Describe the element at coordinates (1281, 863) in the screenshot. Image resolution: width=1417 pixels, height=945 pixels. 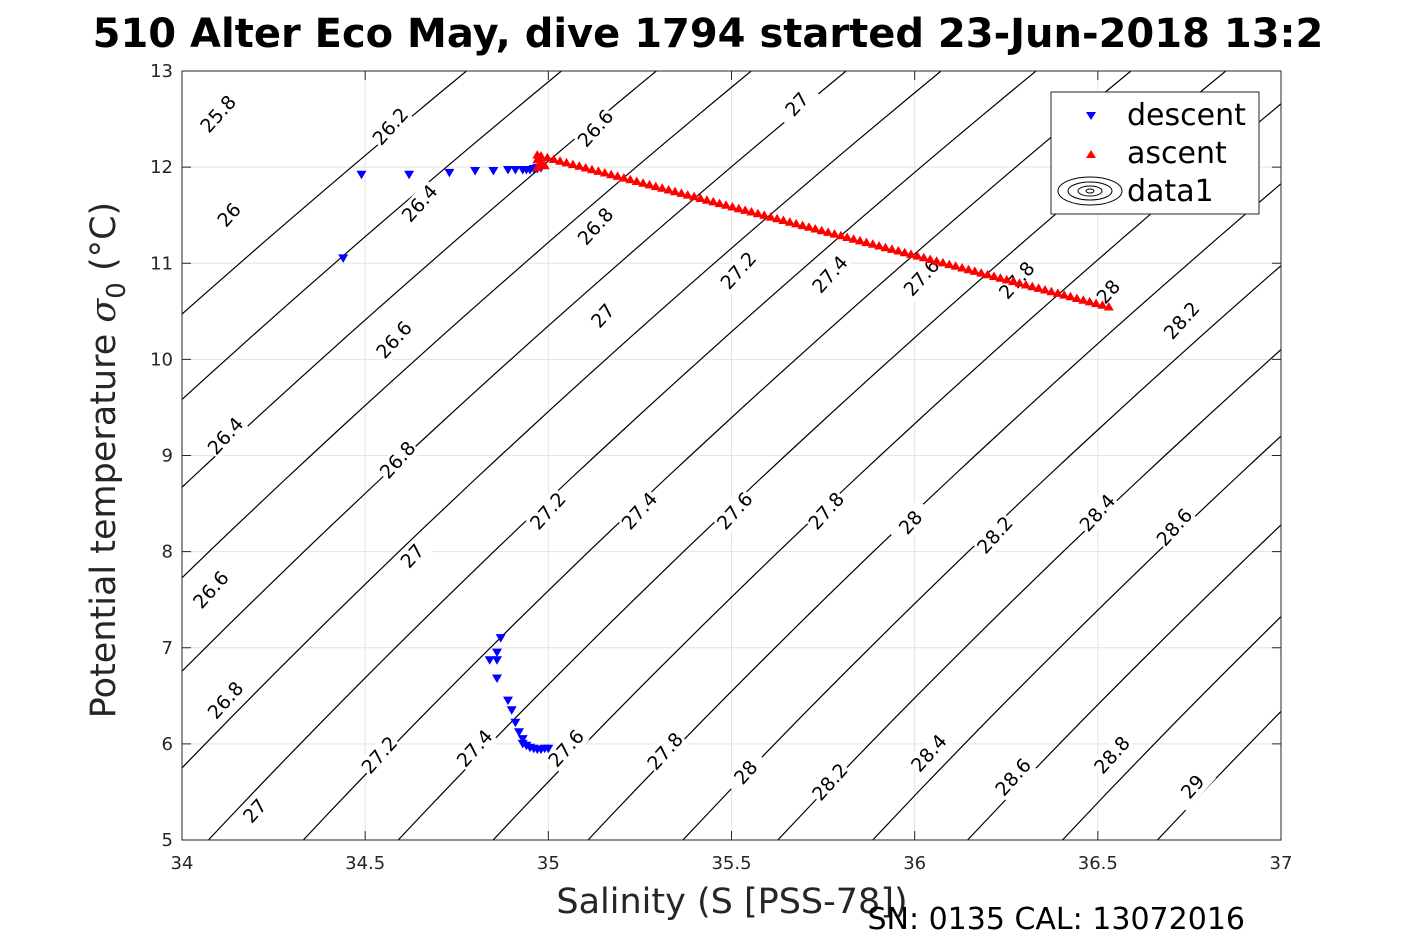
I see `x-tick-label: 37` at that location.